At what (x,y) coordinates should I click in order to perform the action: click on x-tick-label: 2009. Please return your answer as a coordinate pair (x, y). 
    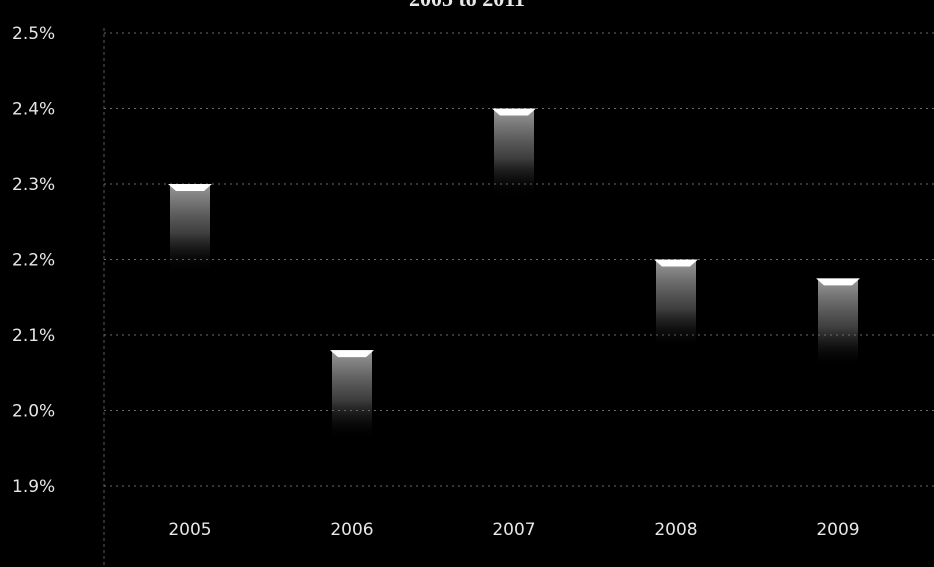
    Looking at the image, I should click on (837, 530).